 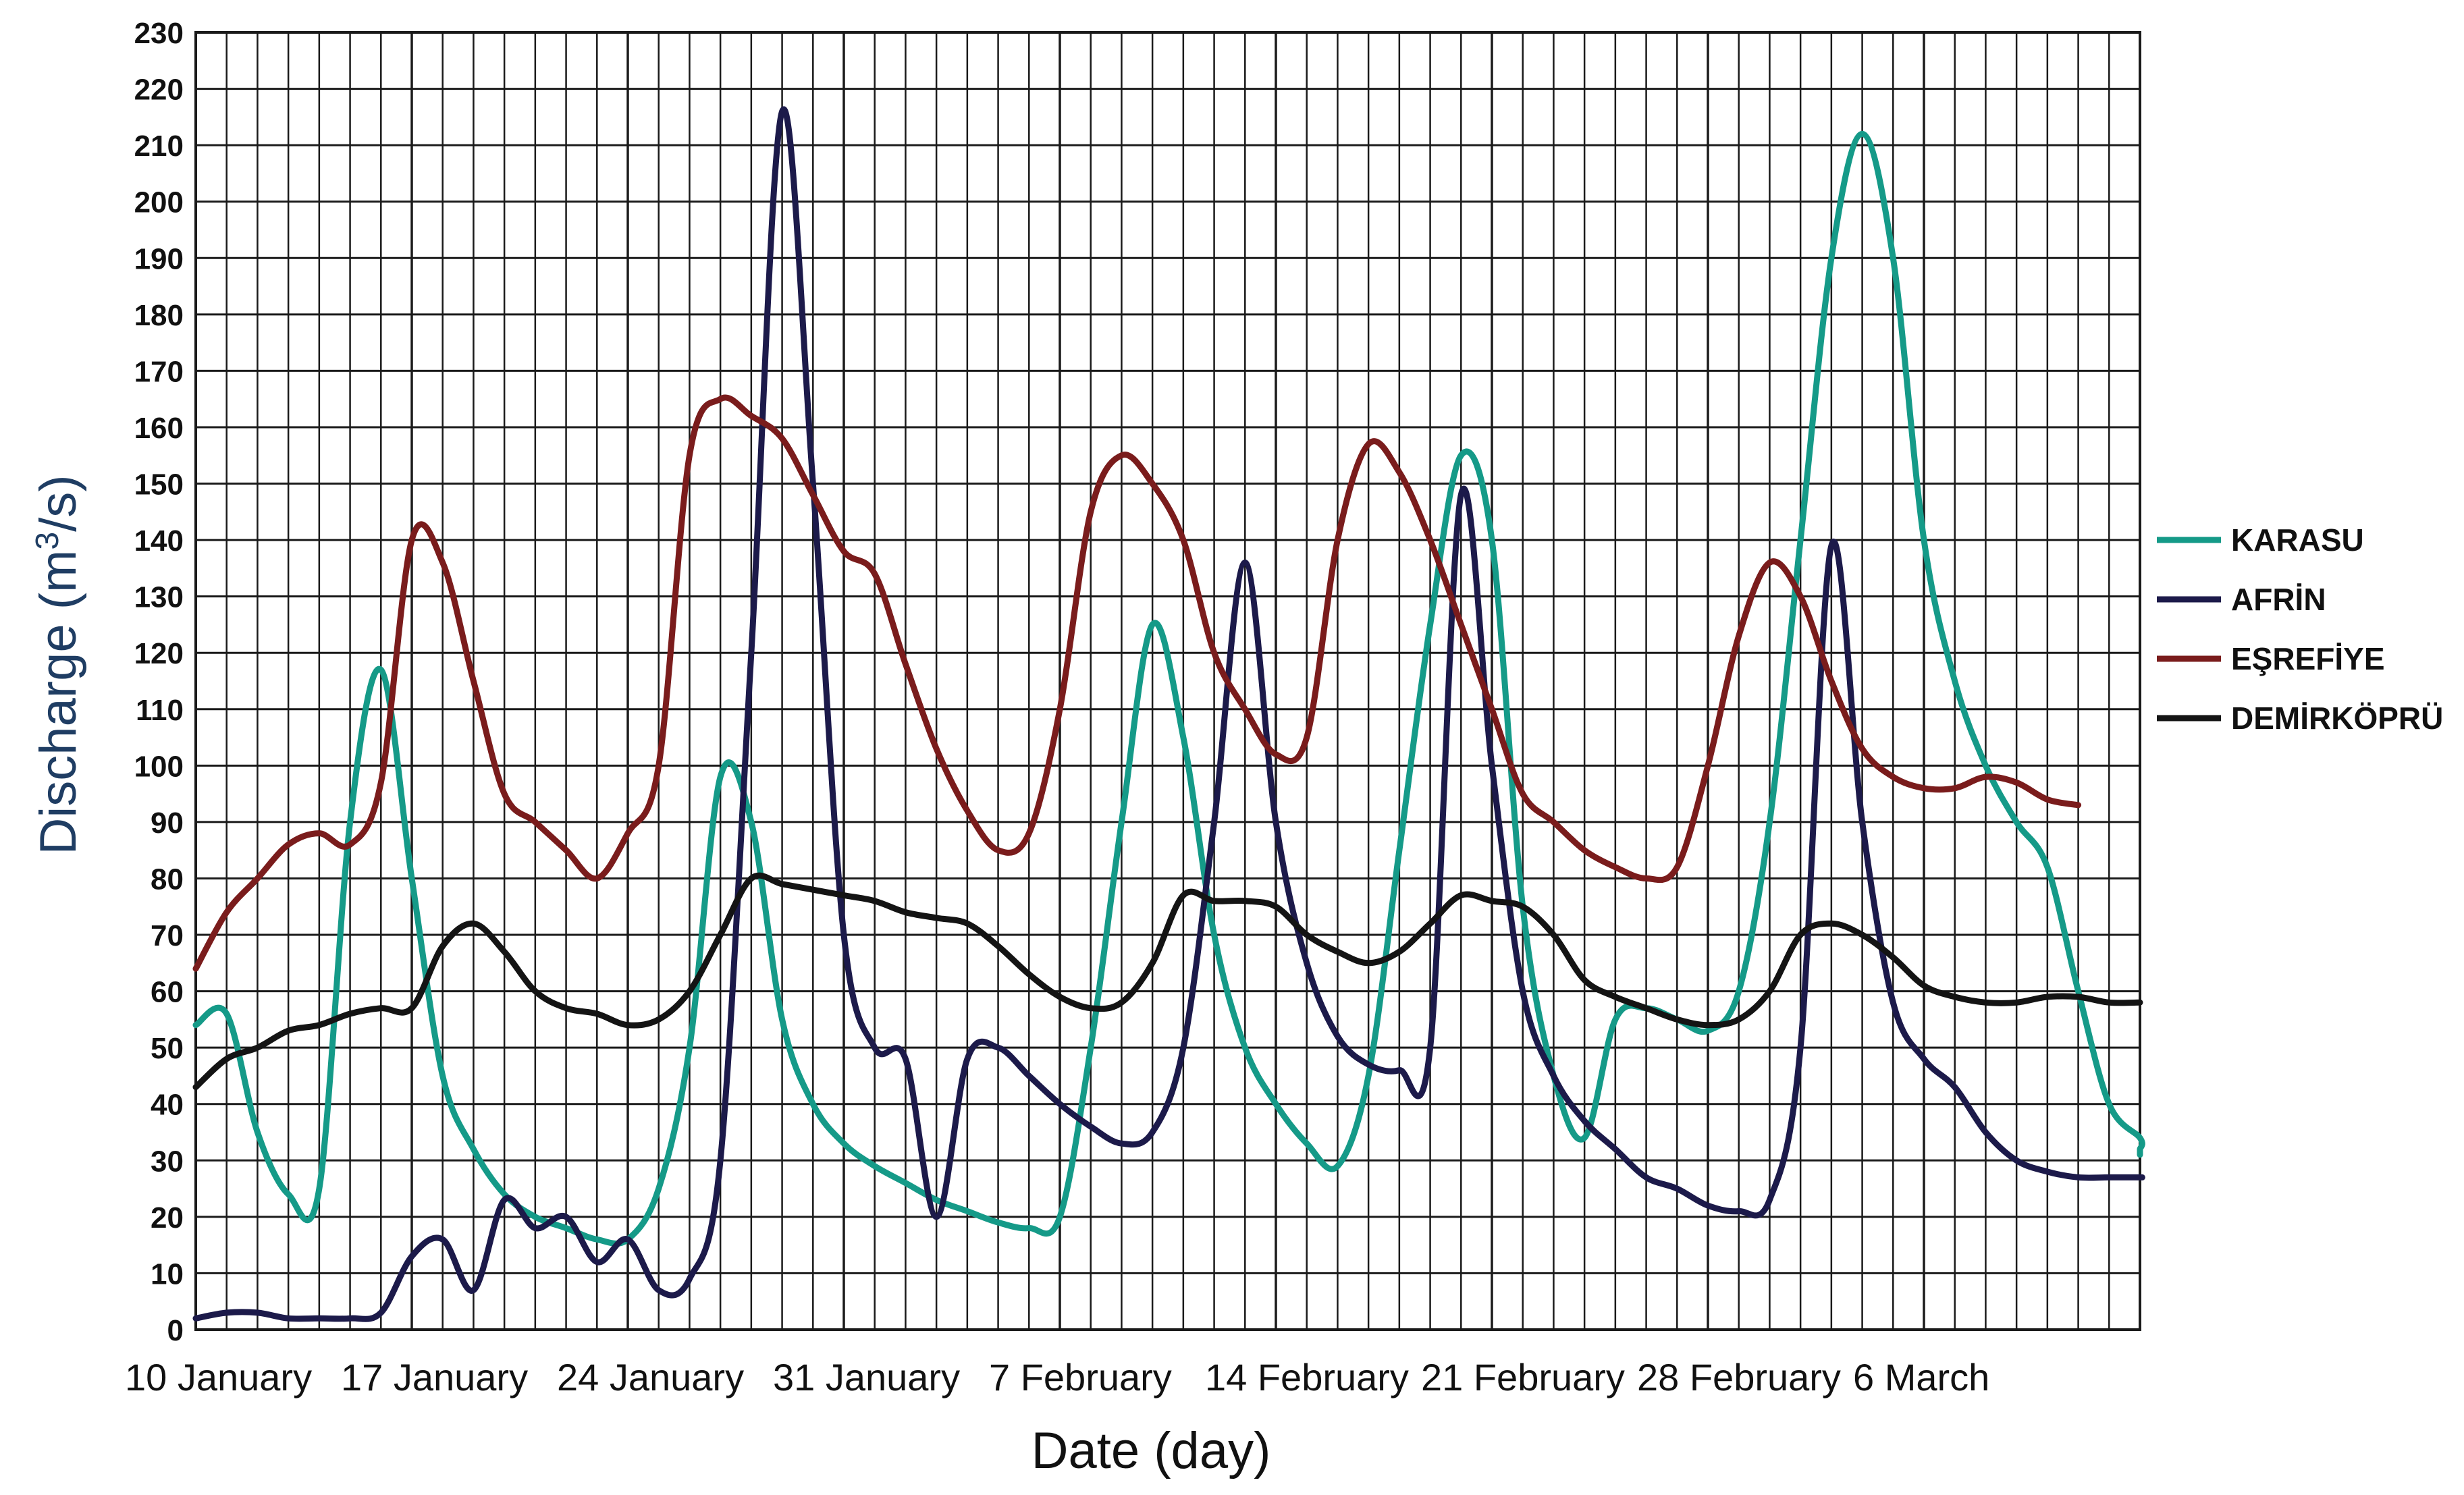 What do you see at coordinates (167, 1217) in the screenshot?
I see `y-tick-label: 20` at bounding box center [167, 1217].